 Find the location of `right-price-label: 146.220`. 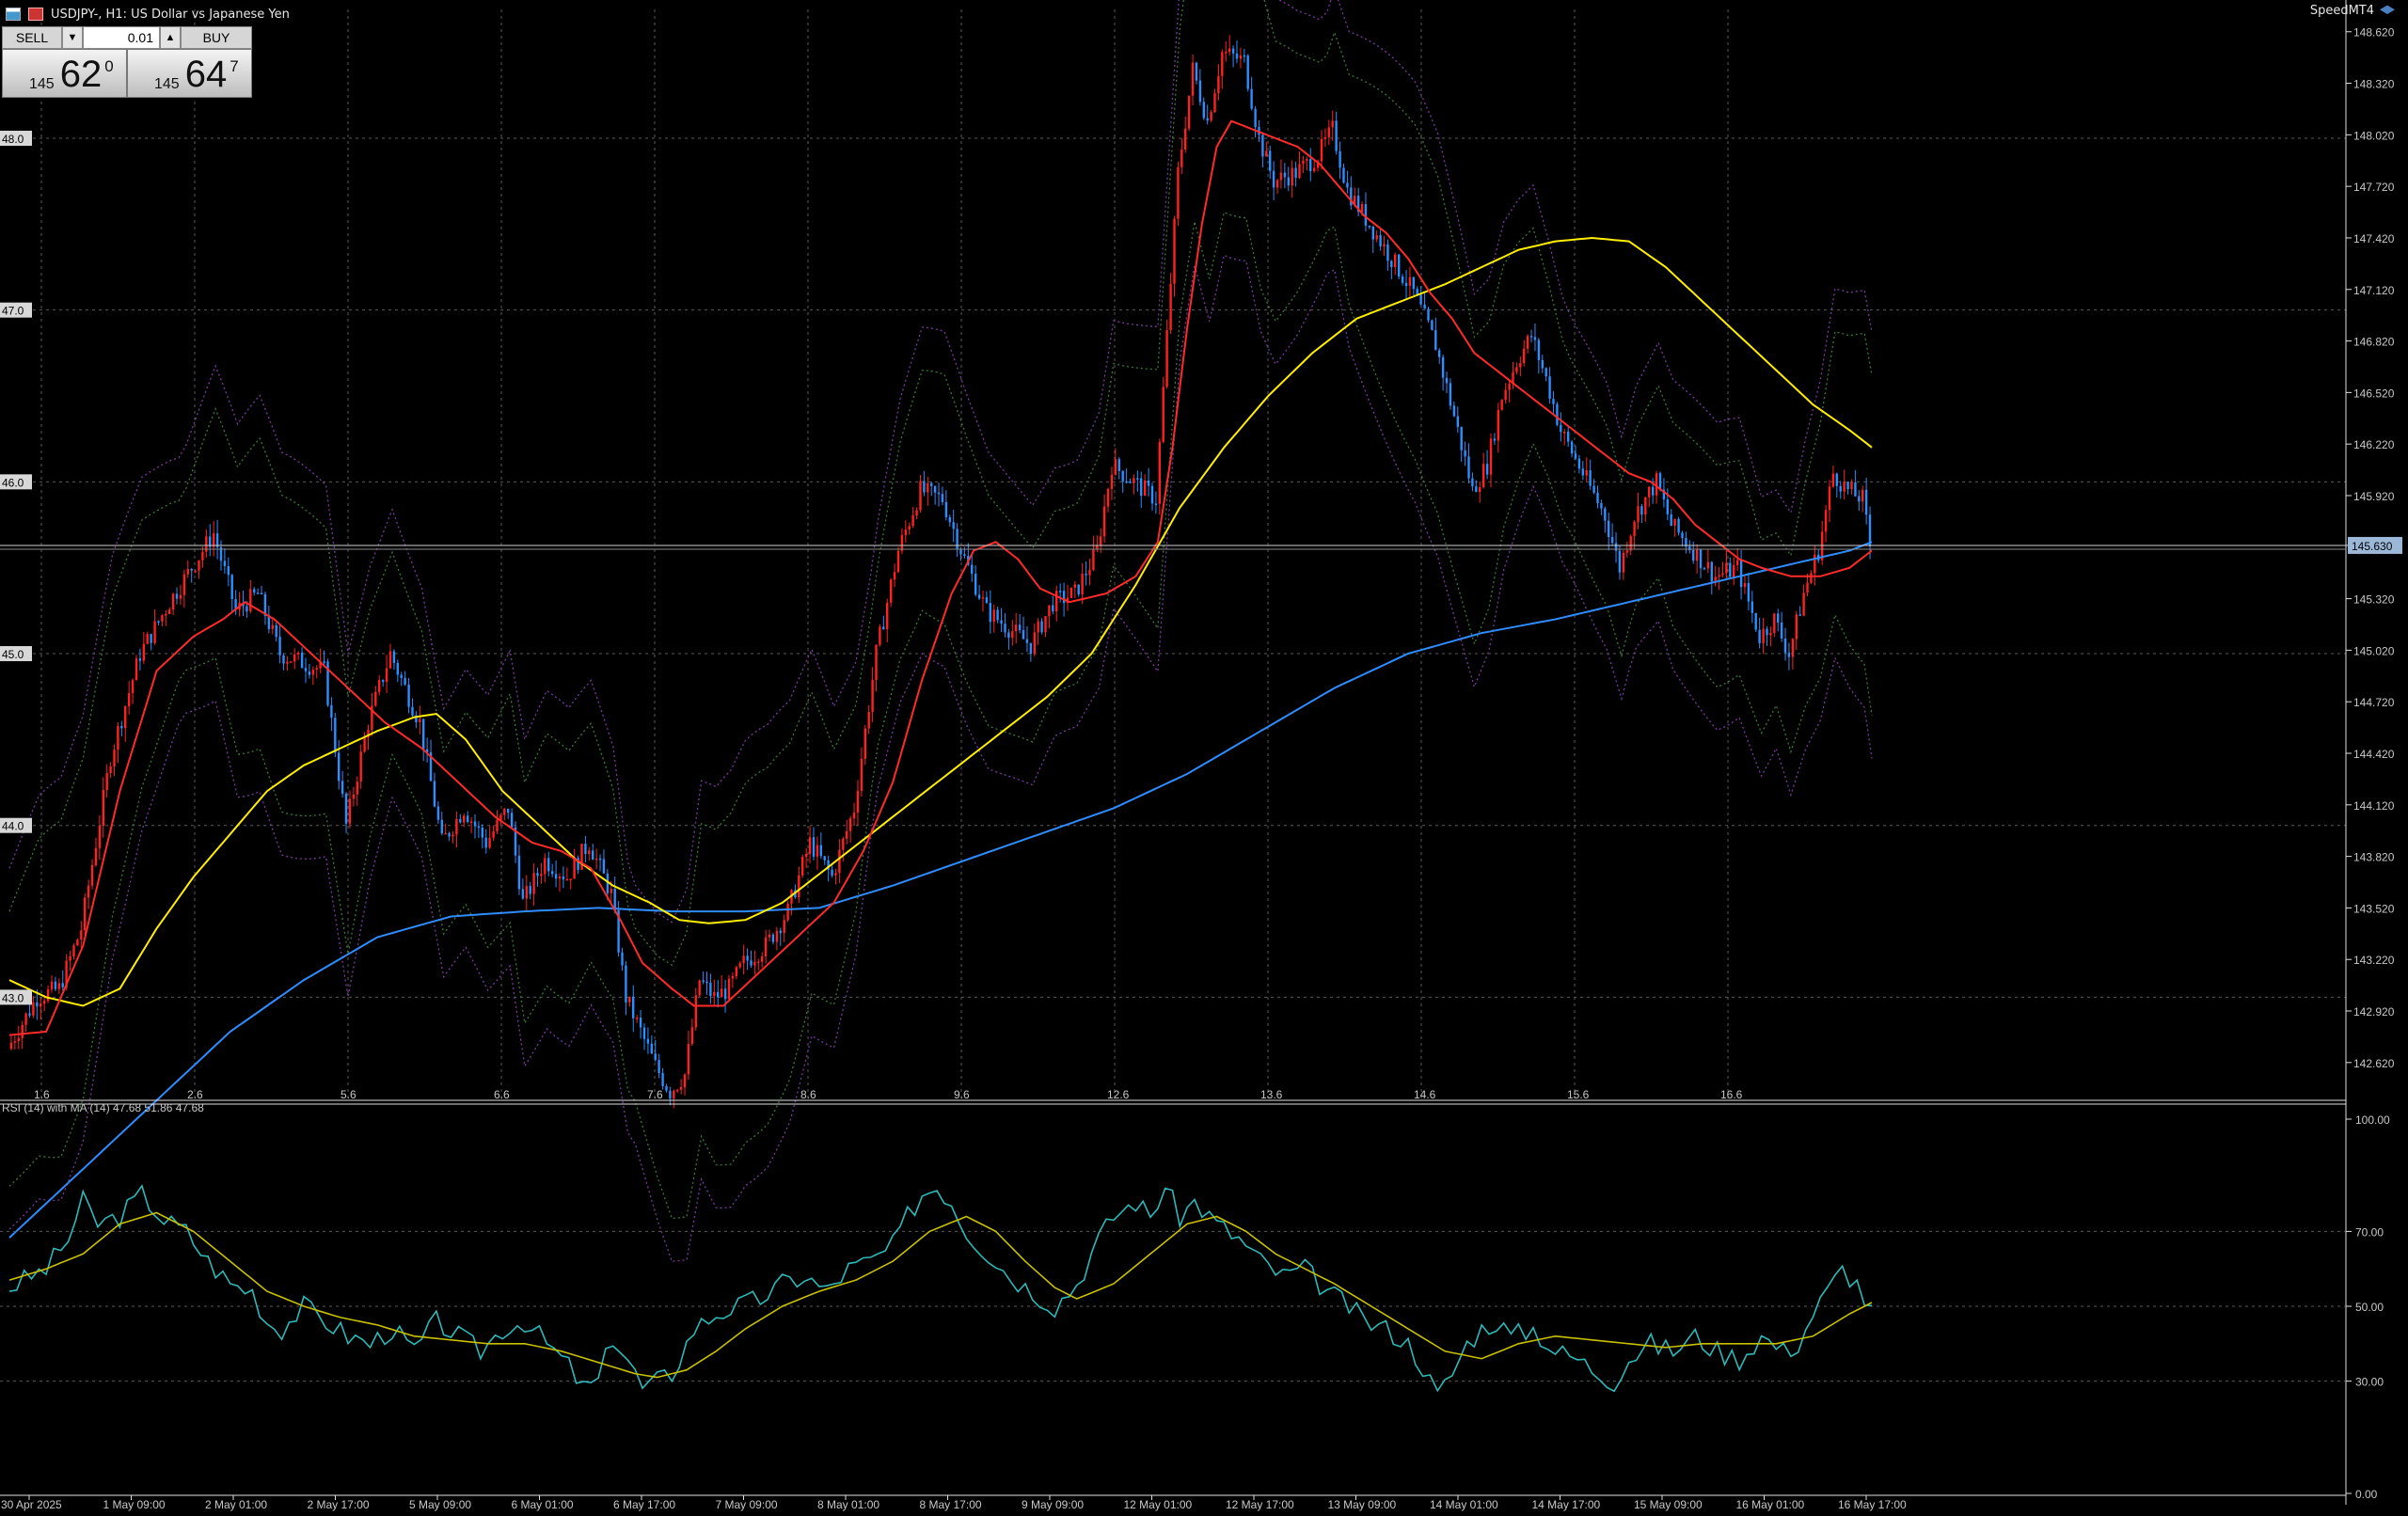

right-price-label: 146.220 is located at coordinates (2374, 444).